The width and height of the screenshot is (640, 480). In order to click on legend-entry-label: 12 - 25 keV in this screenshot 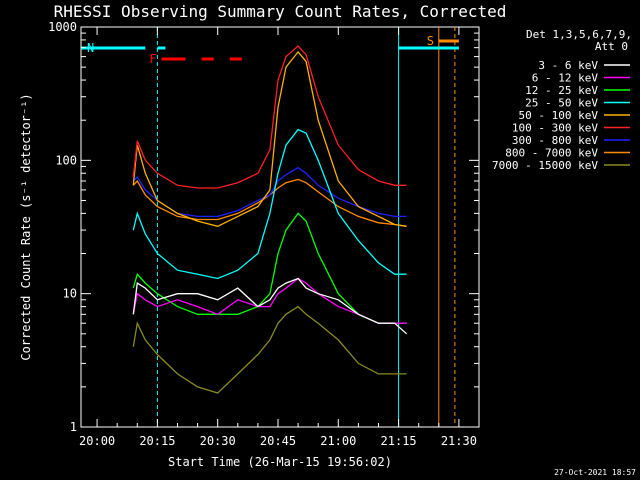, I will do `click(561, 90)`.